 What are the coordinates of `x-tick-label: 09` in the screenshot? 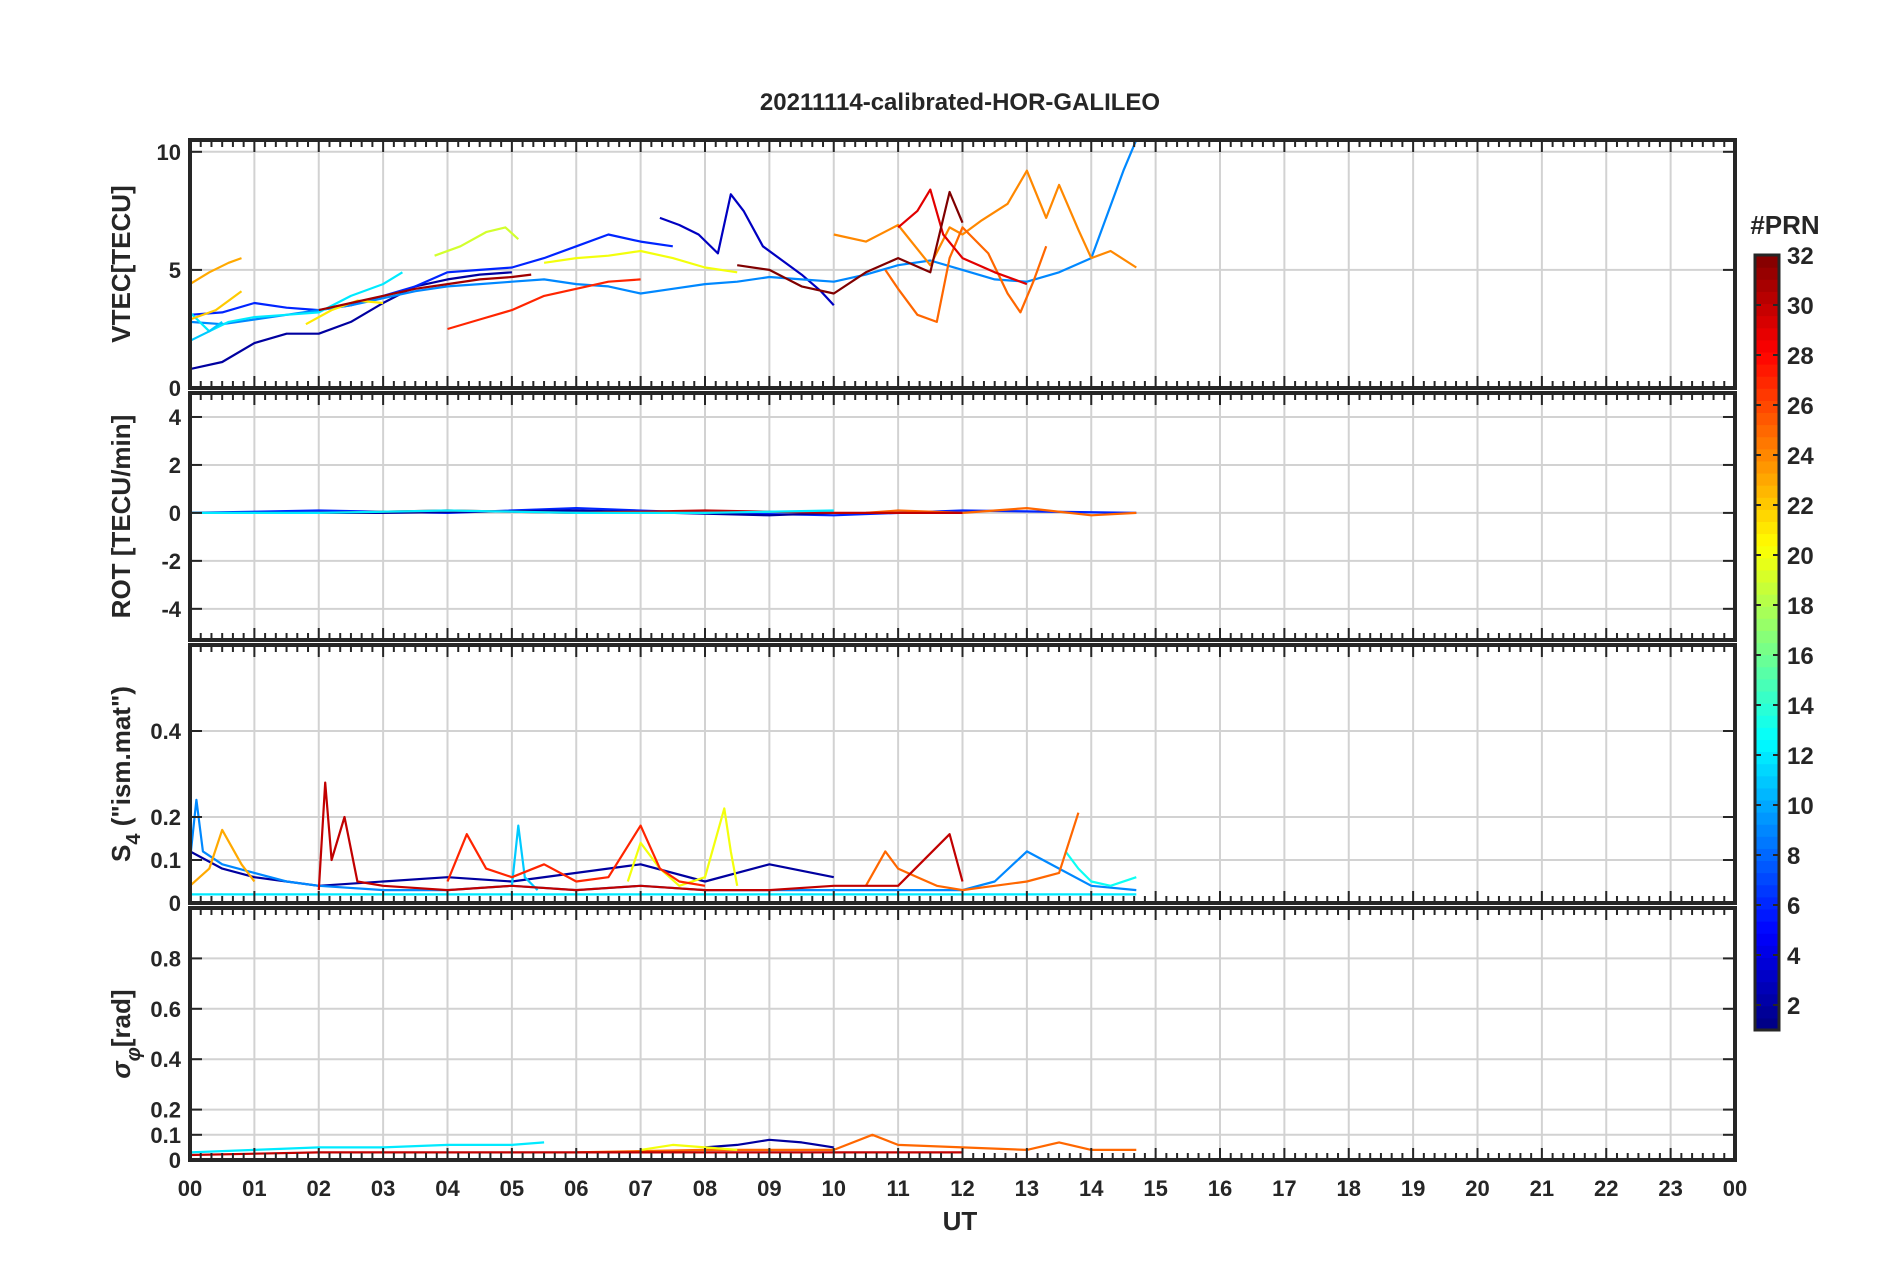 It's located at (769, 1188).